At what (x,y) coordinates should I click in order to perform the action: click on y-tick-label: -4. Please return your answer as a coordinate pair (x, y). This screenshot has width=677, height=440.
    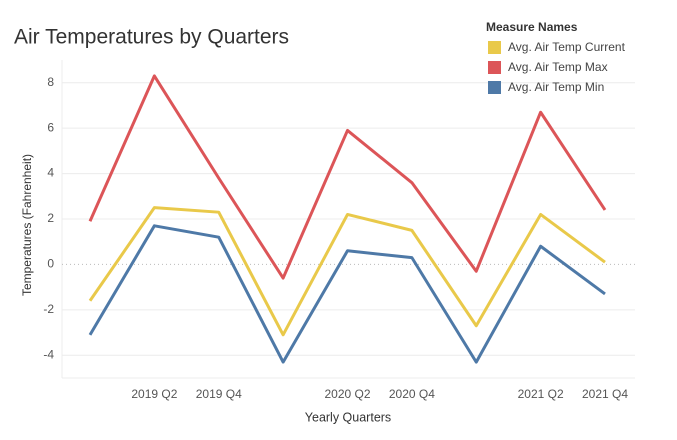
    Looking at the image, I should click on (48, 354).